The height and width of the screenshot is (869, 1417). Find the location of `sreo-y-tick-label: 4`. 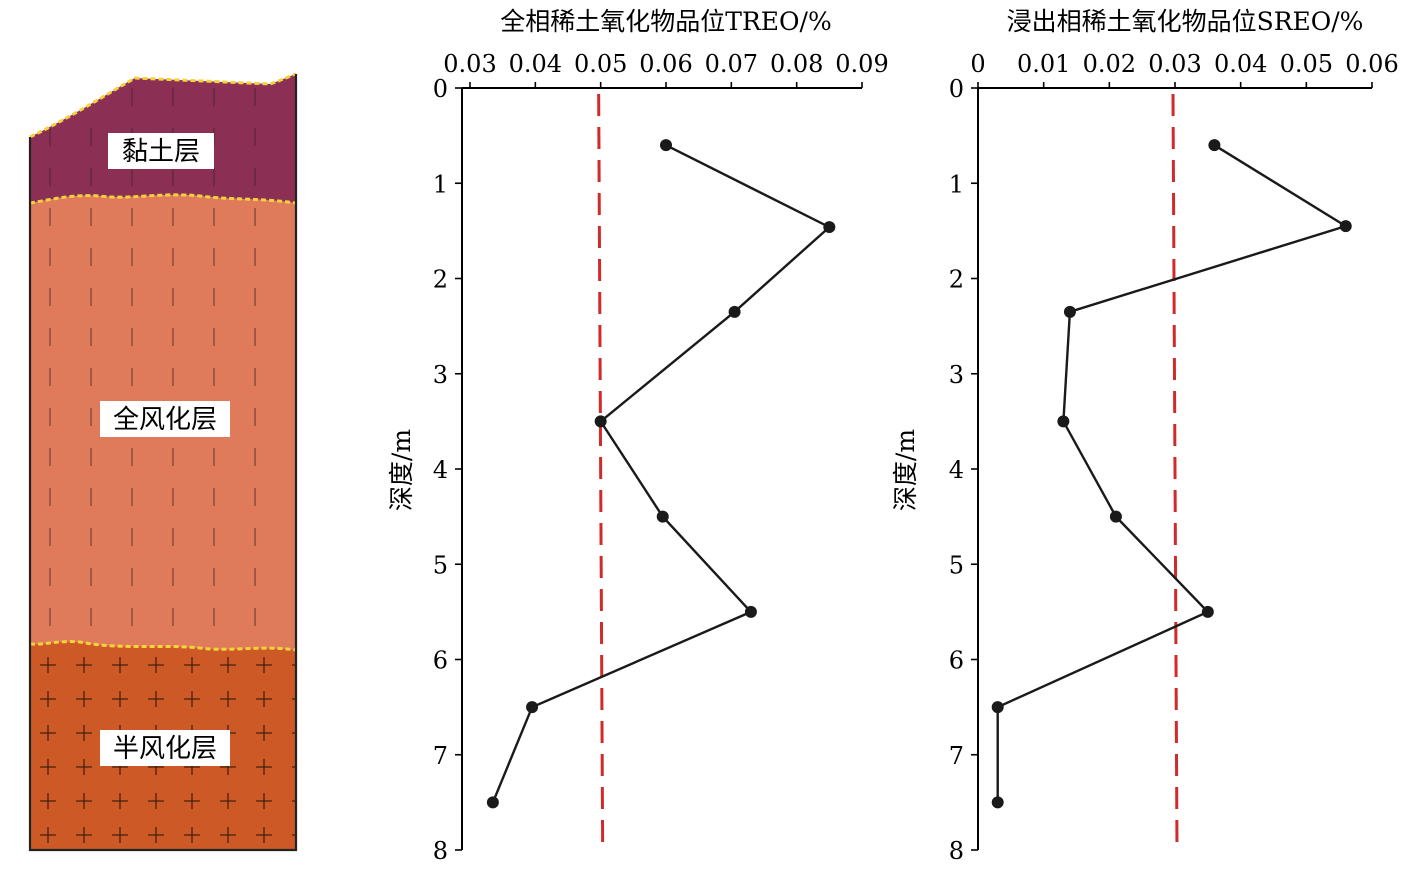

sreo-y-tick-label: 4 is located at coordinates (956, 470).